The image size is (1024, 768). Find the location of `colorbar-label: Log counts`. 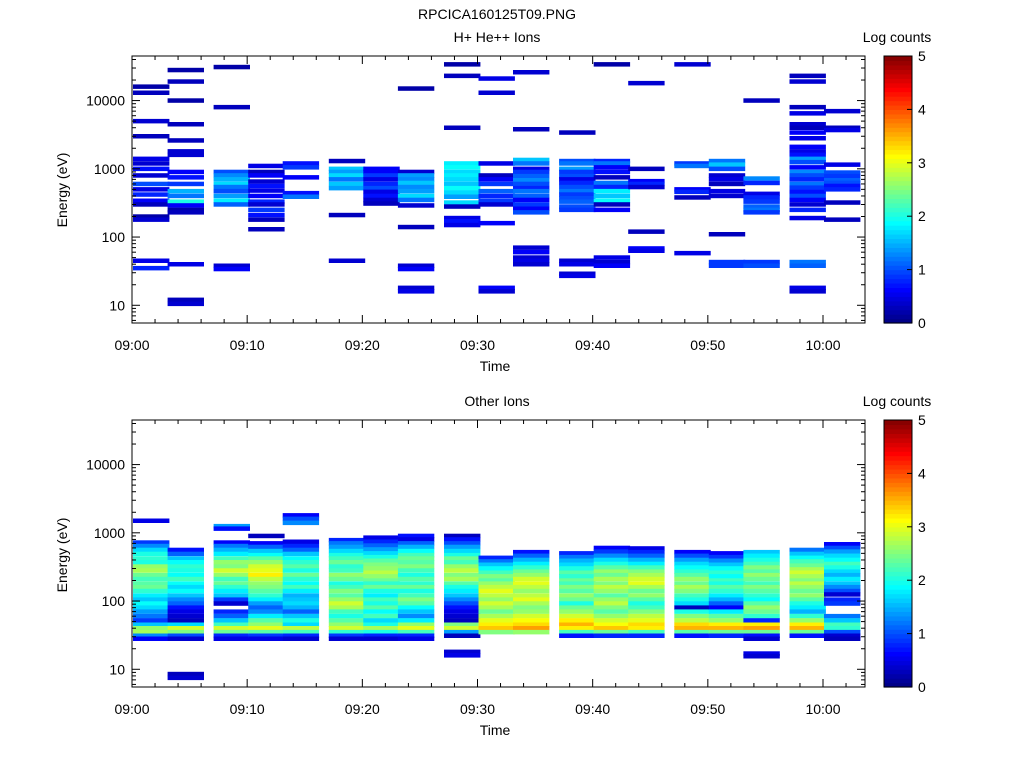

colorbar-label: Log counts is located at coordinates (897, 401).